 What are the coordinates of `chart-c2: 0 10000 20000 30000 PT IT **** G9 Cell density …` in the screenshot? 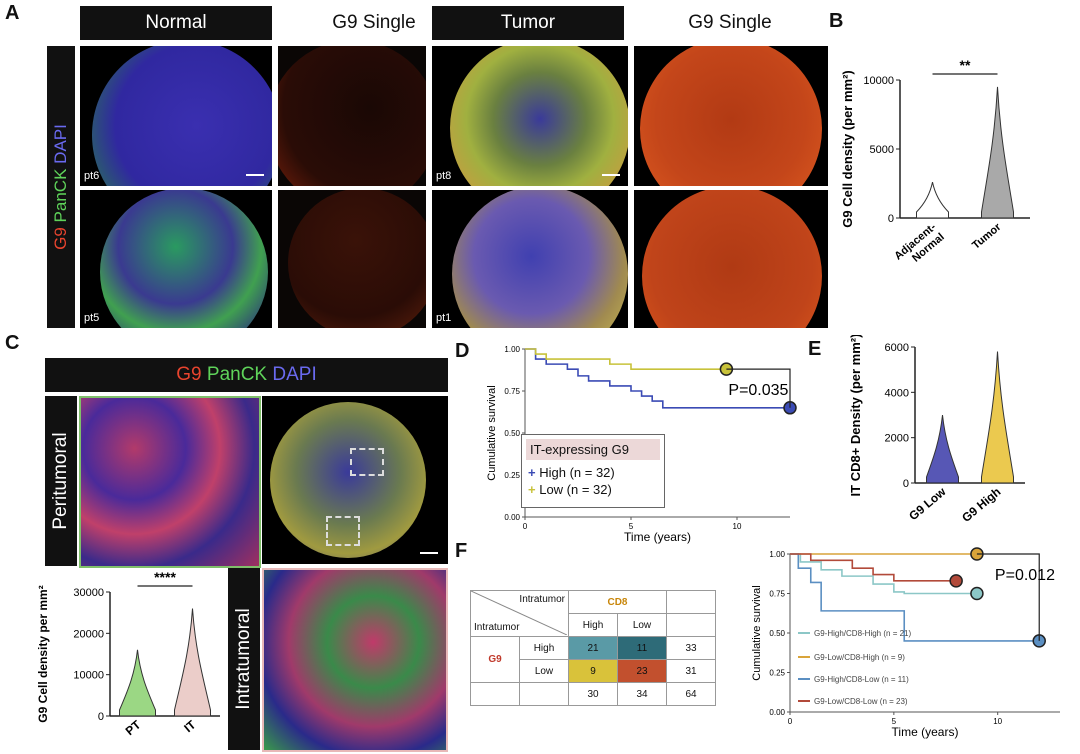 It's located at (128, 654).